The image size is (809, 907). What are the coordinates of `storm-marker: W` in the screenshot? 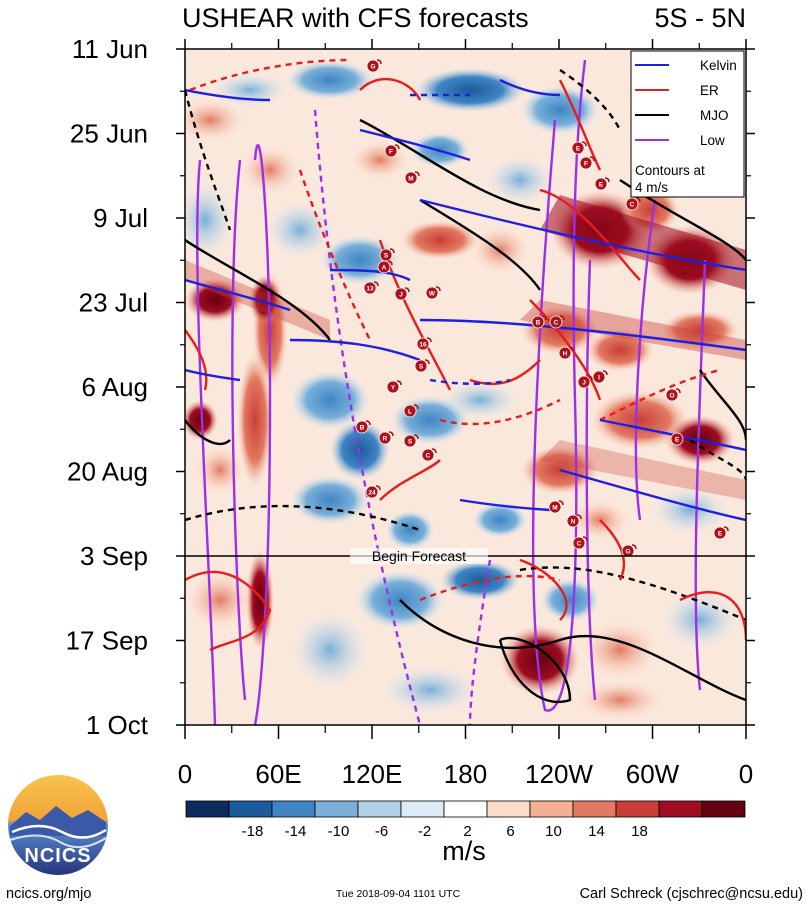 It's located at (433, 293).